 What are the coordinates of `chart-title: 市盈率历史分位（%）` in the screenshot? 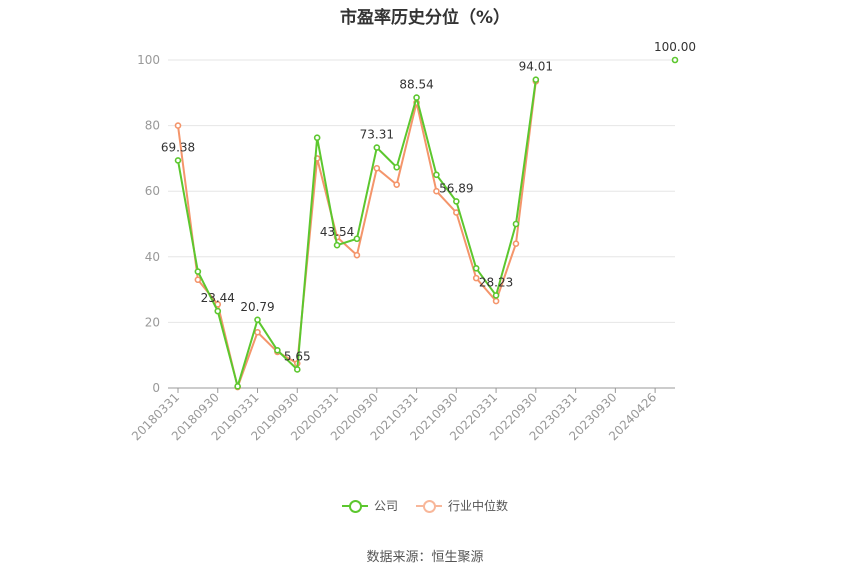 It's located at (425, 18).